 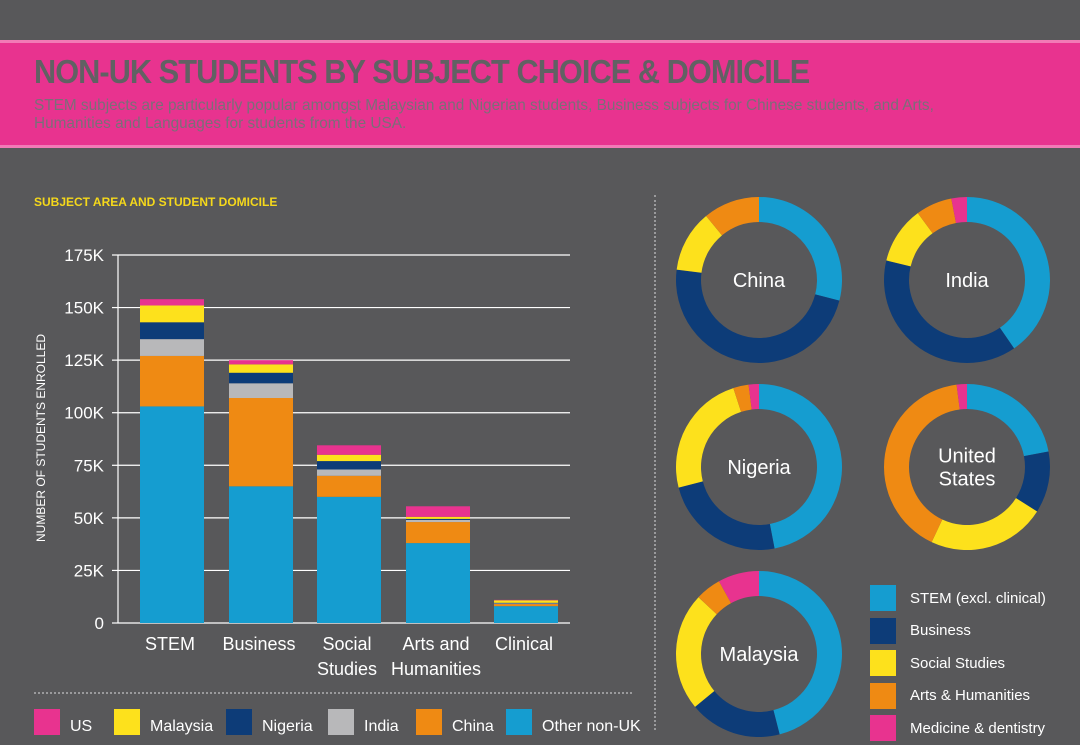 I want to click on legend-item-social: Social Studies, so click(x=958, y=663).